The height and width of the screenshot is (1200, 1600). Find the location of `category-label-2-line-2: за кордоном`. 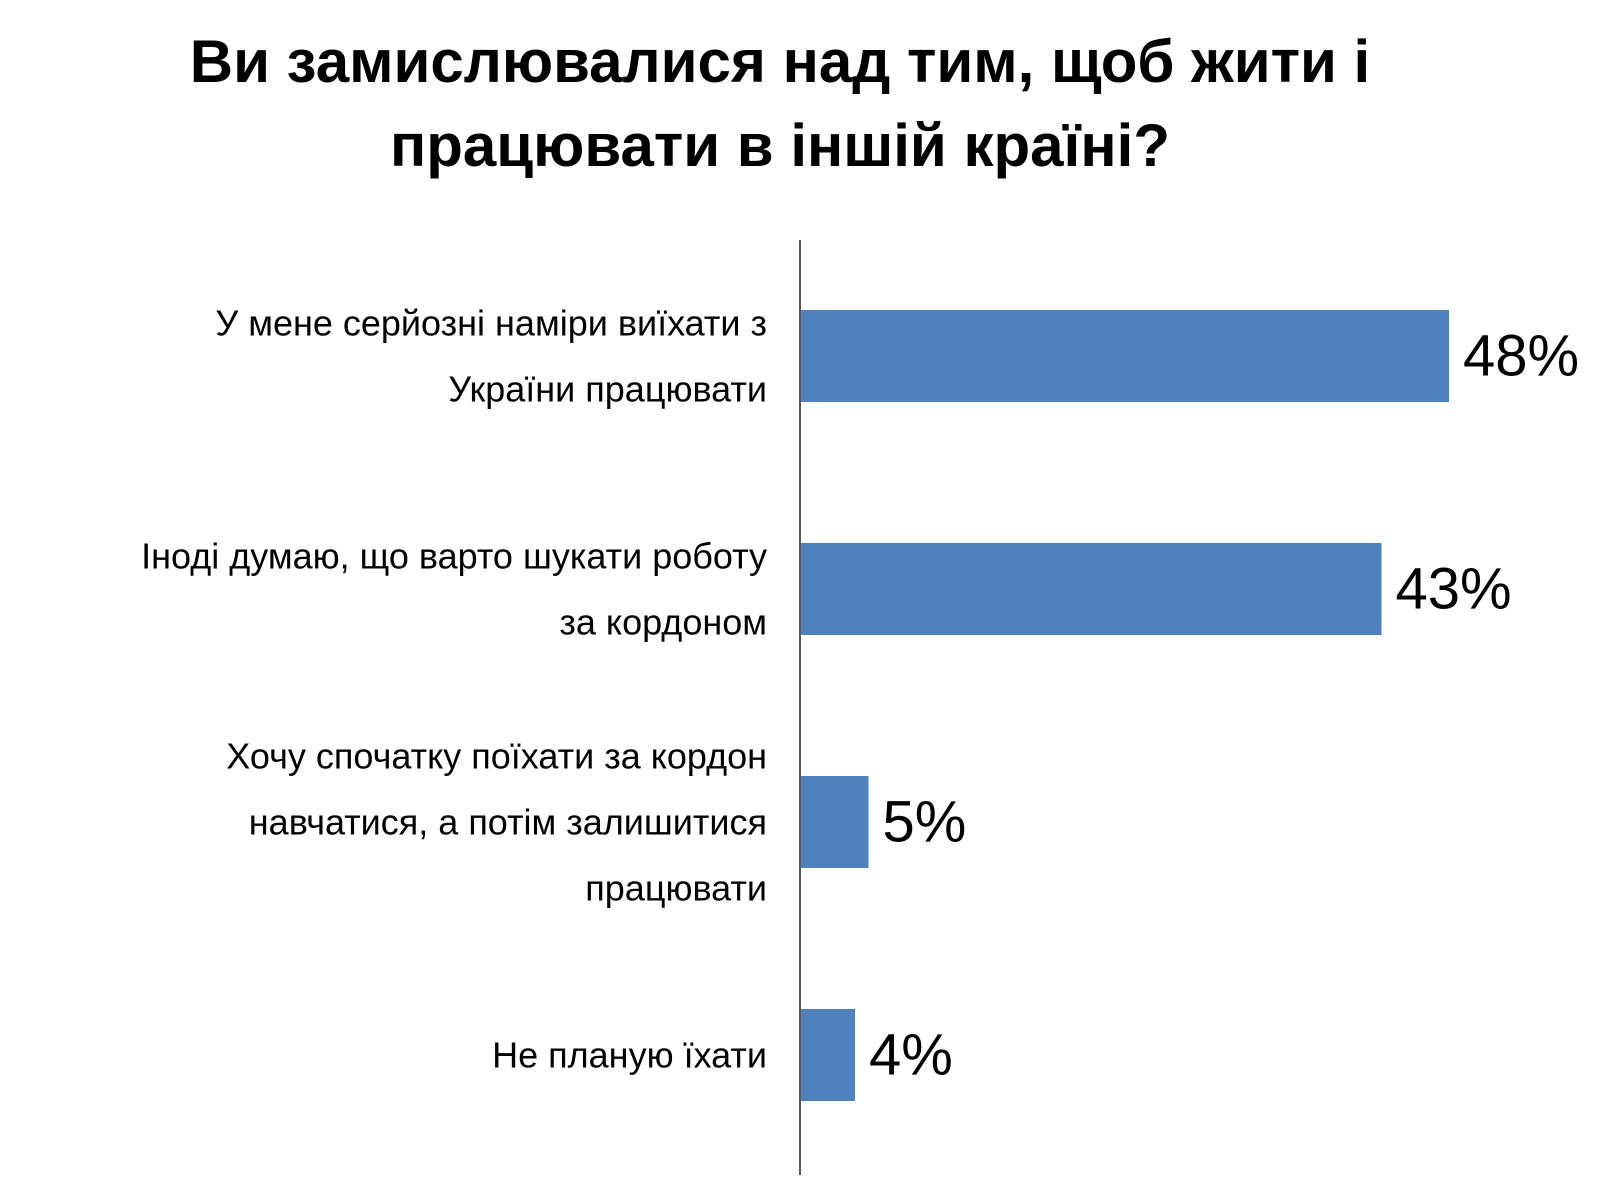

category-label-2-line-2: за кордоном is located at coordinates (663, 622).